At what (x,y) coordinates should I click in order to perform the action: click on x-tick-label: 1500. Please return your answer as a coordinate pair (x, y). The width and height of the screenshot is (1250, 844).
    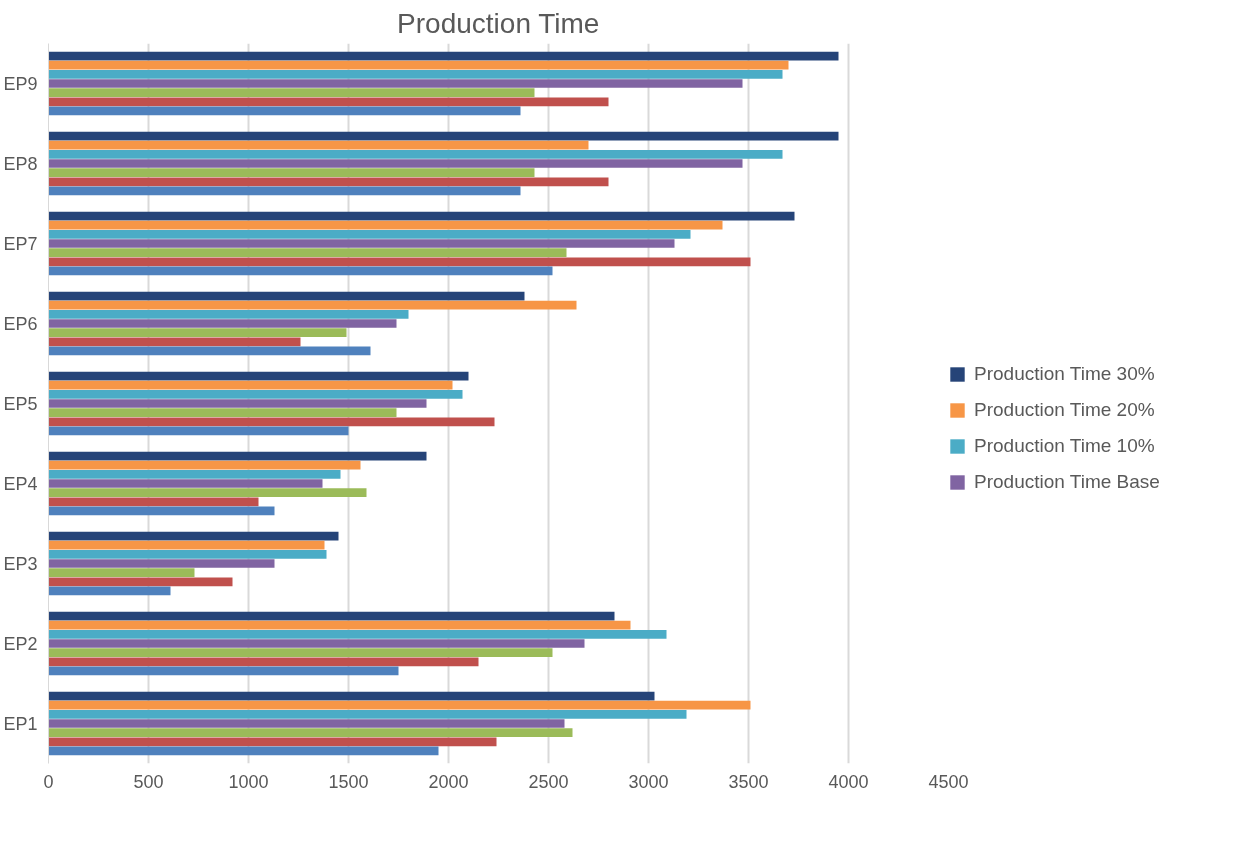
    Looking at the image, I should click on (348, 781).